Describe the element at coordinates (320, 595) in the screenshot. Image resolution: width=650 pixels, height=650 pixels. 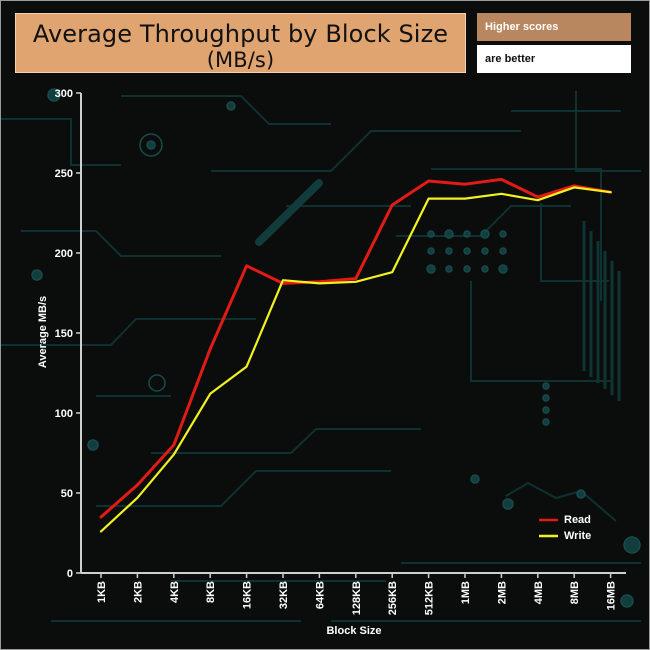
I see `x-tick-label: 64KB` at that location.